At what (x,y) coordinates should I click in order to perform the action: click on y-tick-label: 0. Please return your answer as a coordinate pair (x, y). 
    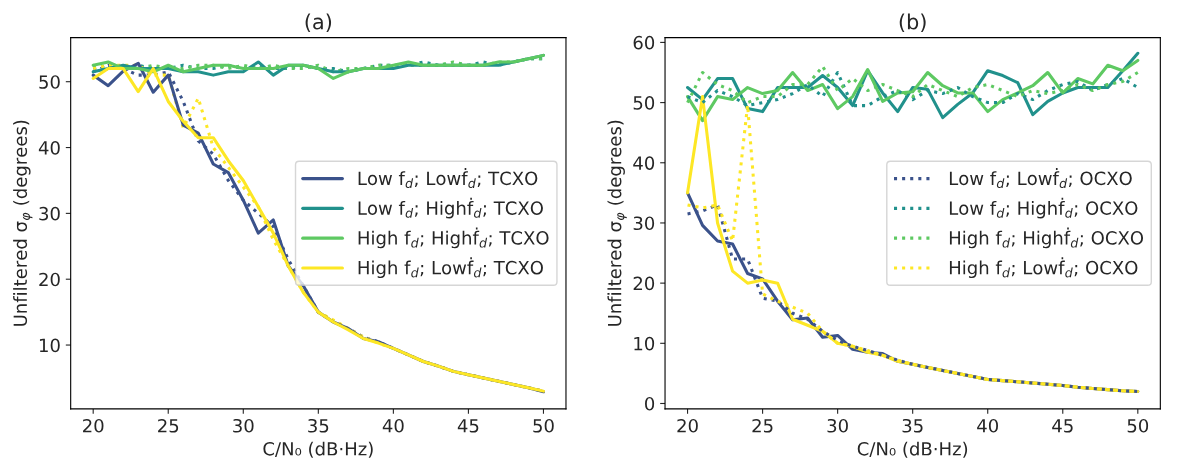
    Looking at the image, I should click on (650, 403).